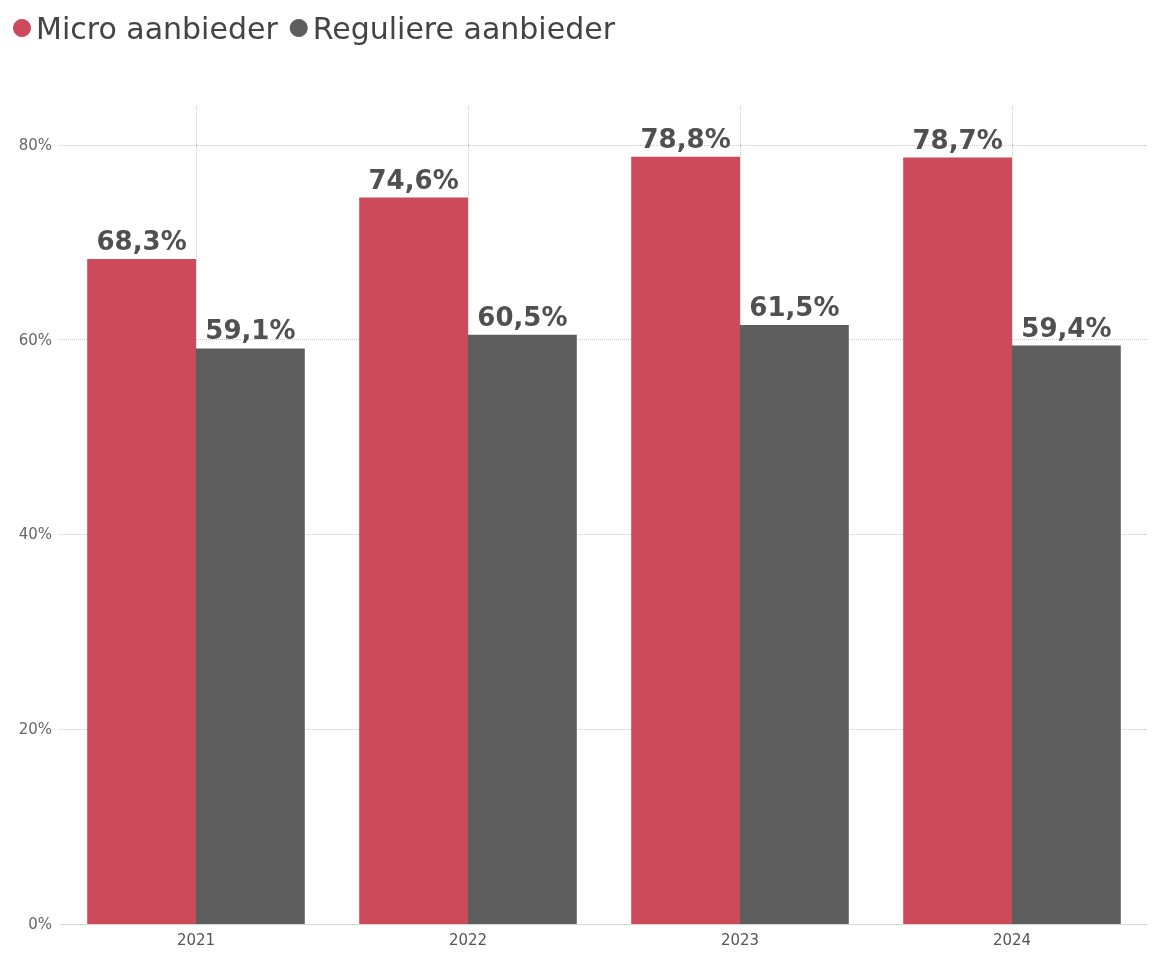  Describe the element at coordinates (957, 139) in the screenshot. I see `data-label: 78,7%` at that location.